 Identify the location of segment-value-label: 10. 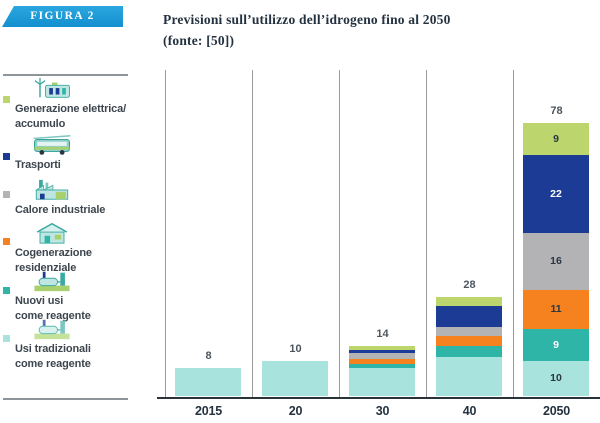
(556, 378).